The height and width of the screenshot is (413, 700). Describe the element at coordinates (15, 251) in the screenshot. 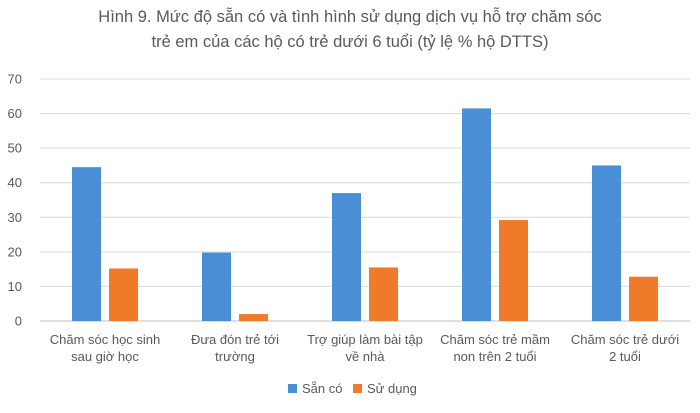

I see `y-tick-label: 20` at that location.